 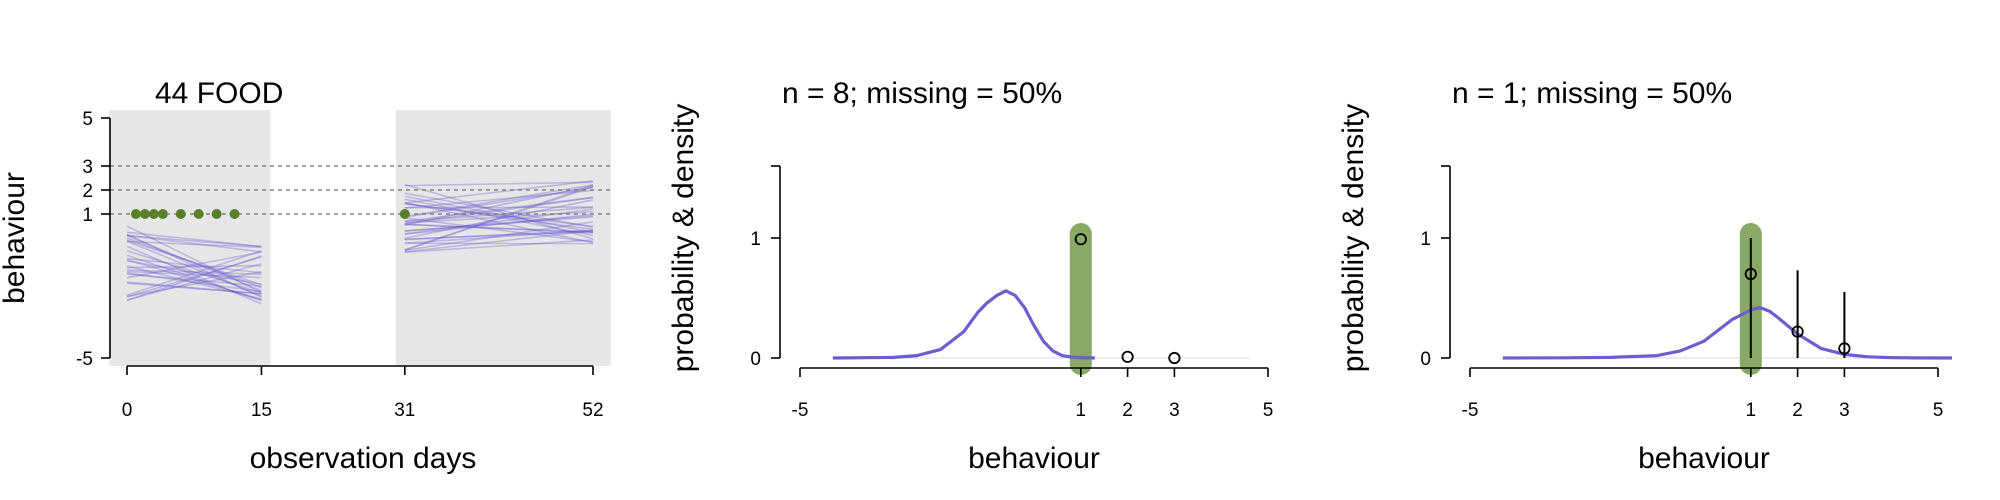 What do you see at coordinates (922, 93) in the screenshot?
I see `panel-title: n = 8; missing = 50%` at bounding box center [922, 93].